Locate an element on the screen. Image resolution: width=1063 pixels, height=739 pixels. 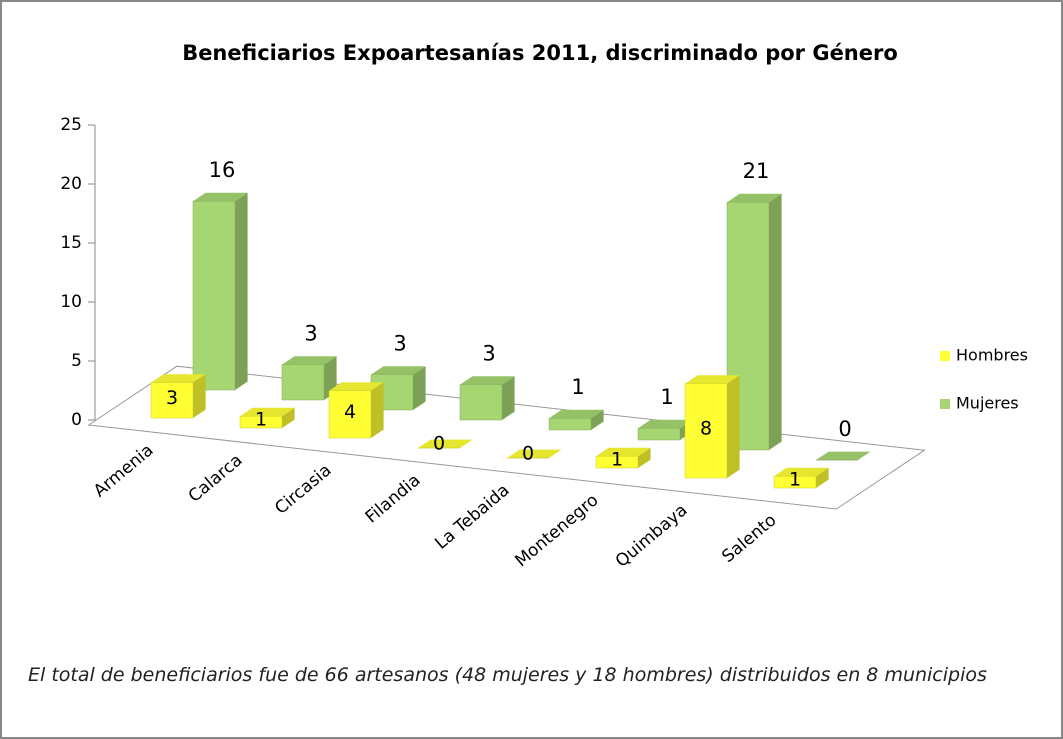
y-tick-label: 0 is located at coordinates (76, 420).